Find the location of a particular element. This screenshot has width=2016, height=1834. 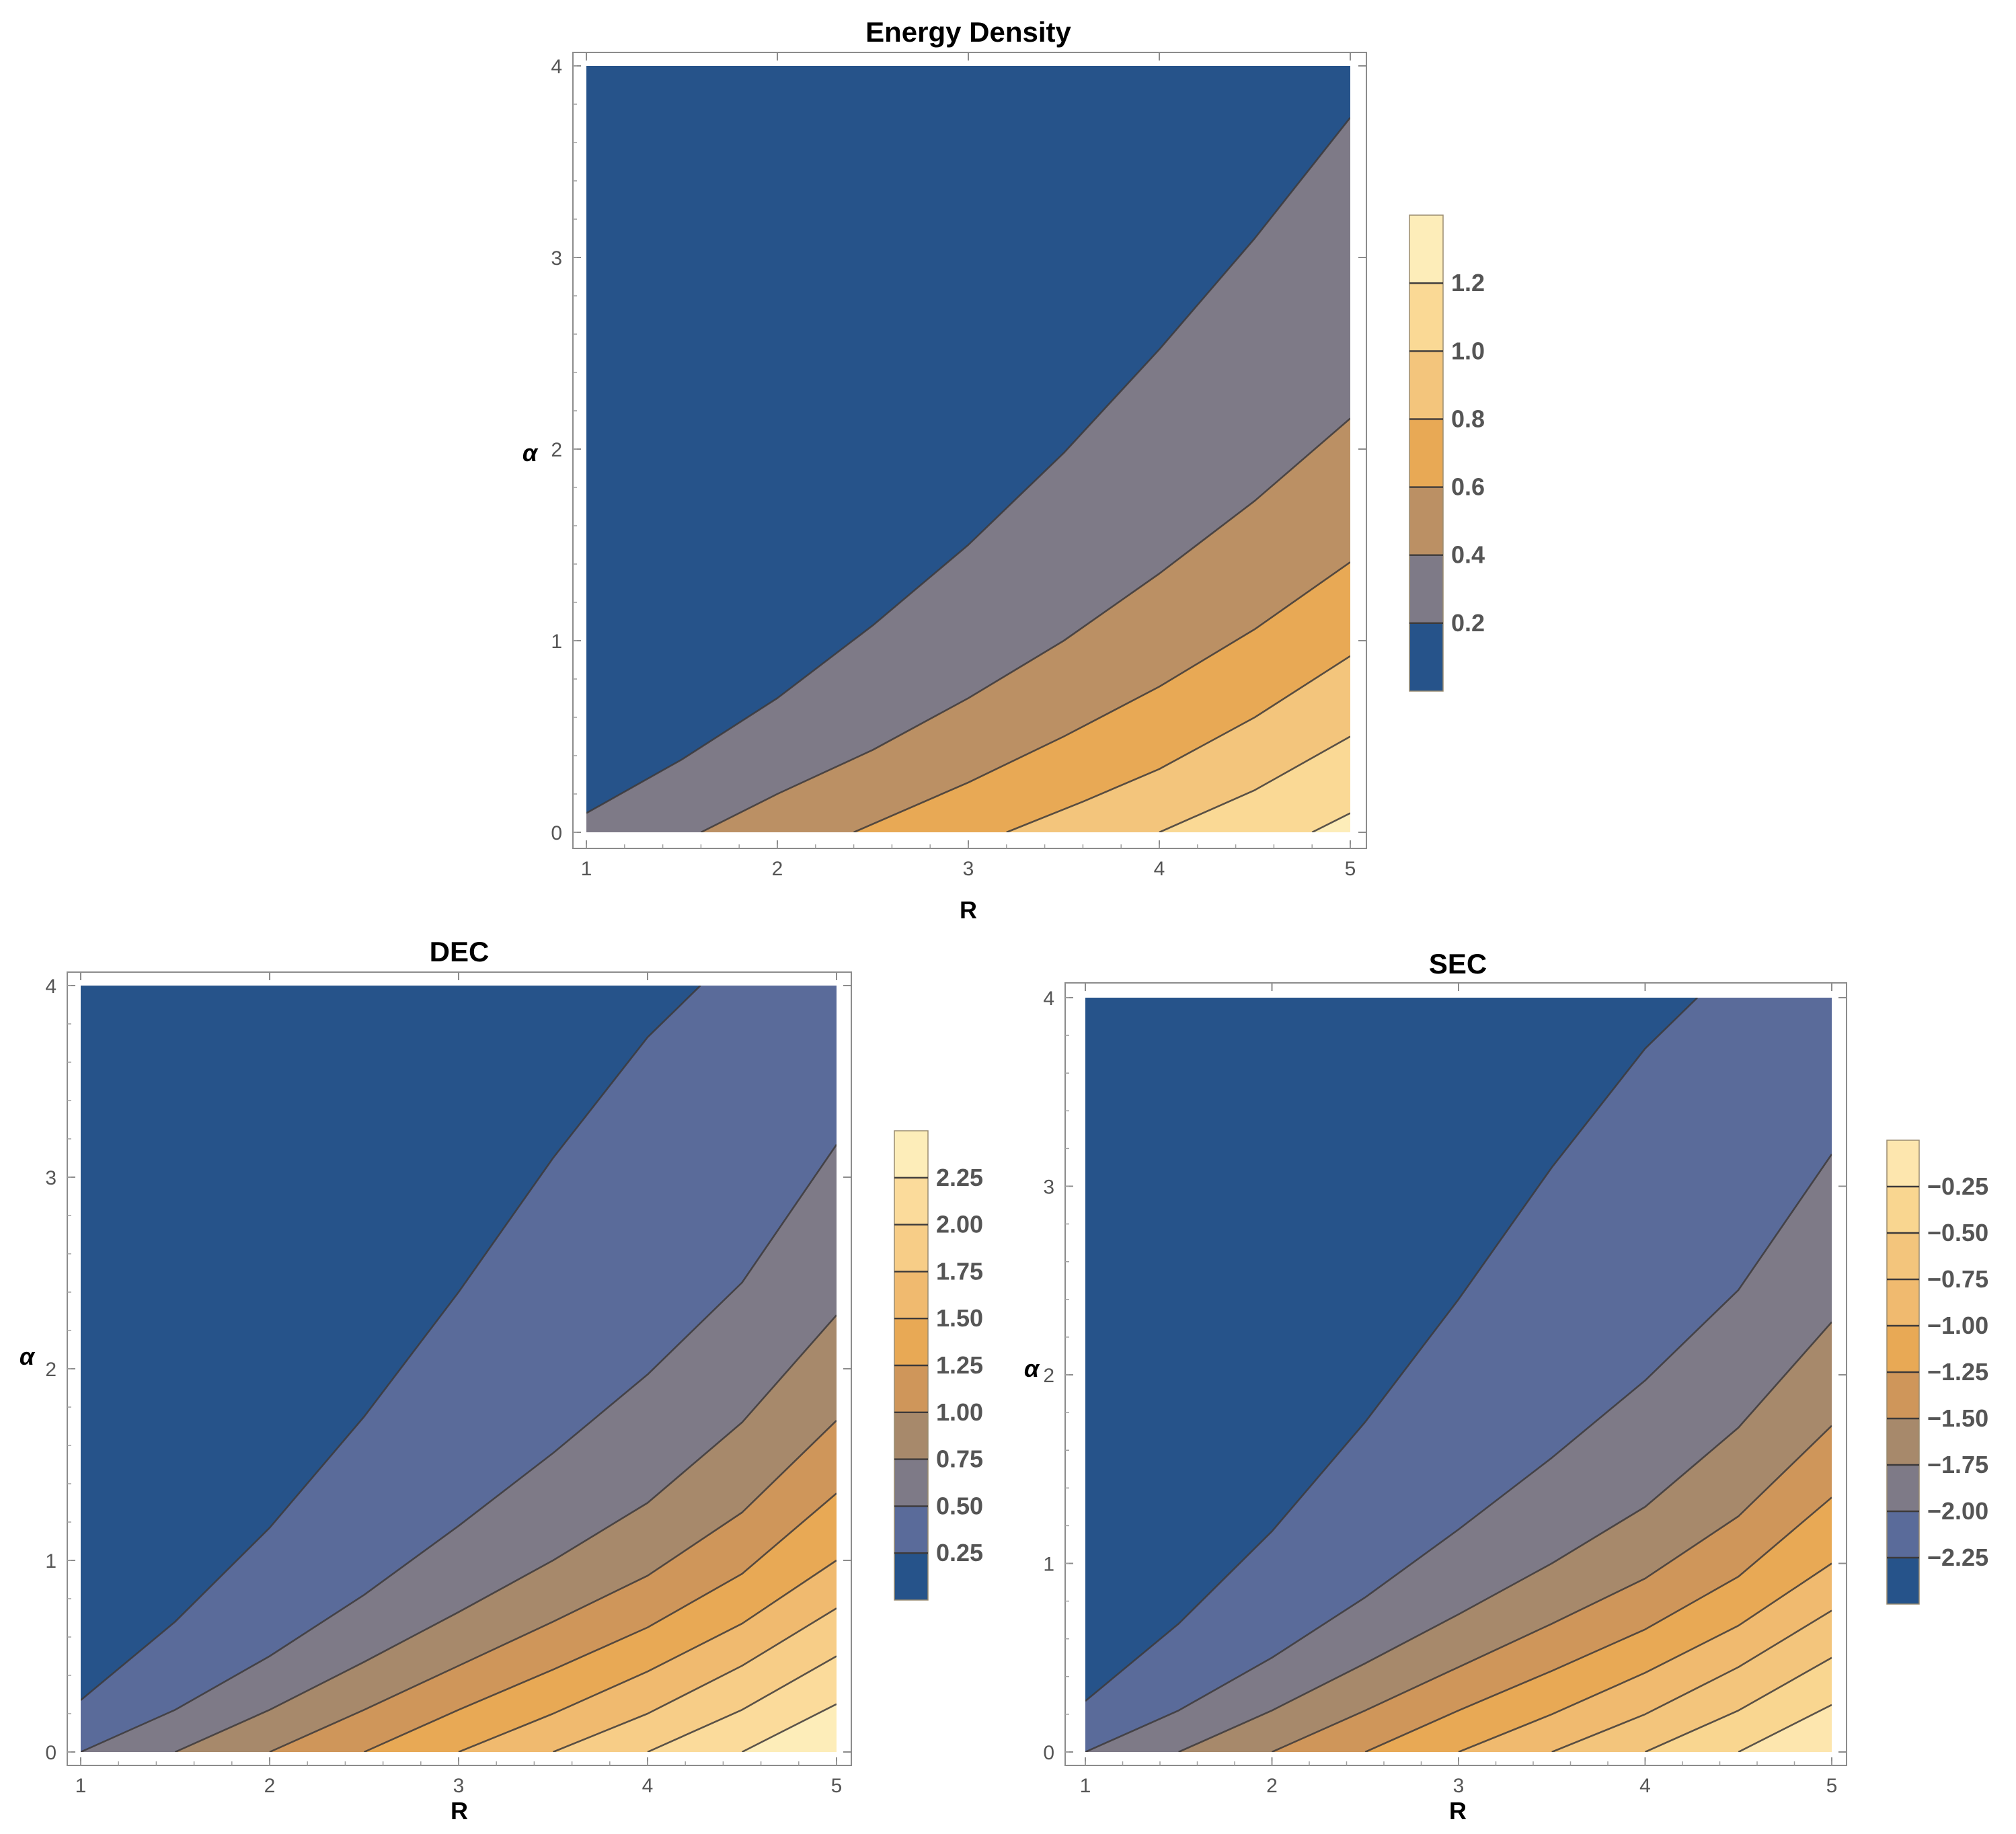

energy-ytick-label-2: 2 is located at coordinates (557, 450).